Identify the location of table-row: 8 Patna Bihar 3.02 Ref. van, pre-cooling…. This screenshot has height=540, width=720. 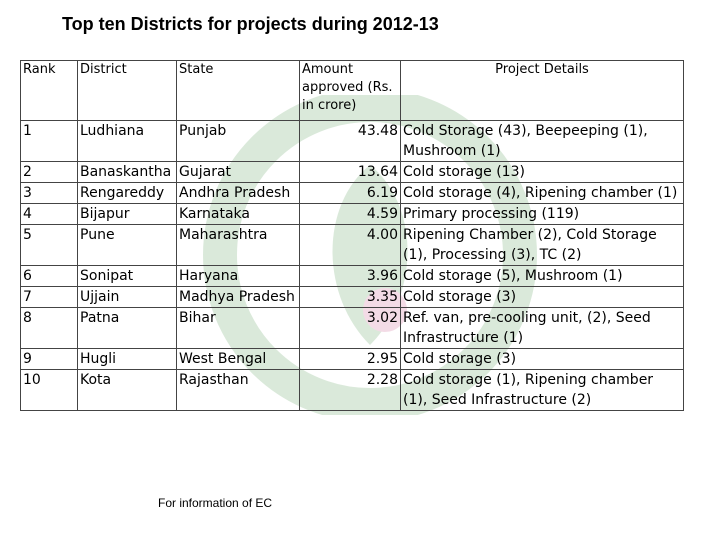
(352, 328).